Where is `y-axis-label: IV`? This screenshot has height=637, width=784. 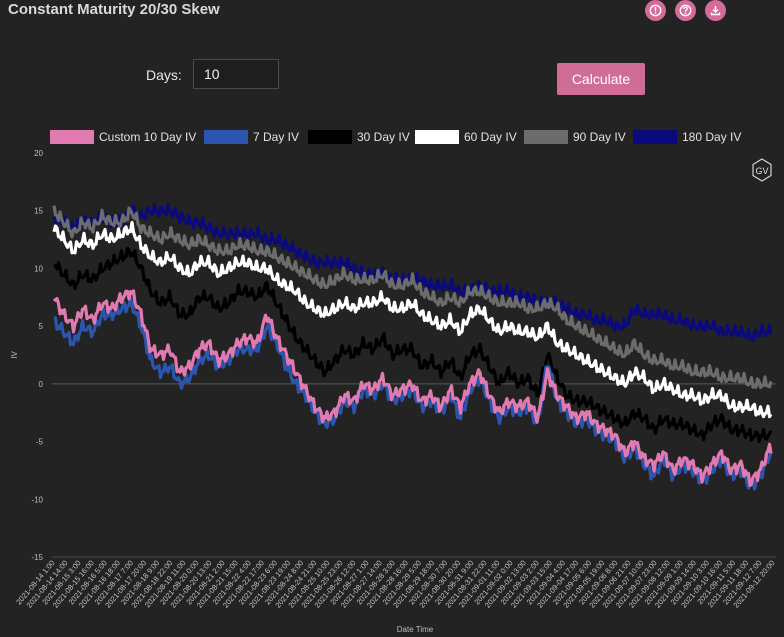 y-axis-label: IV is located at coordinates (14, 355).